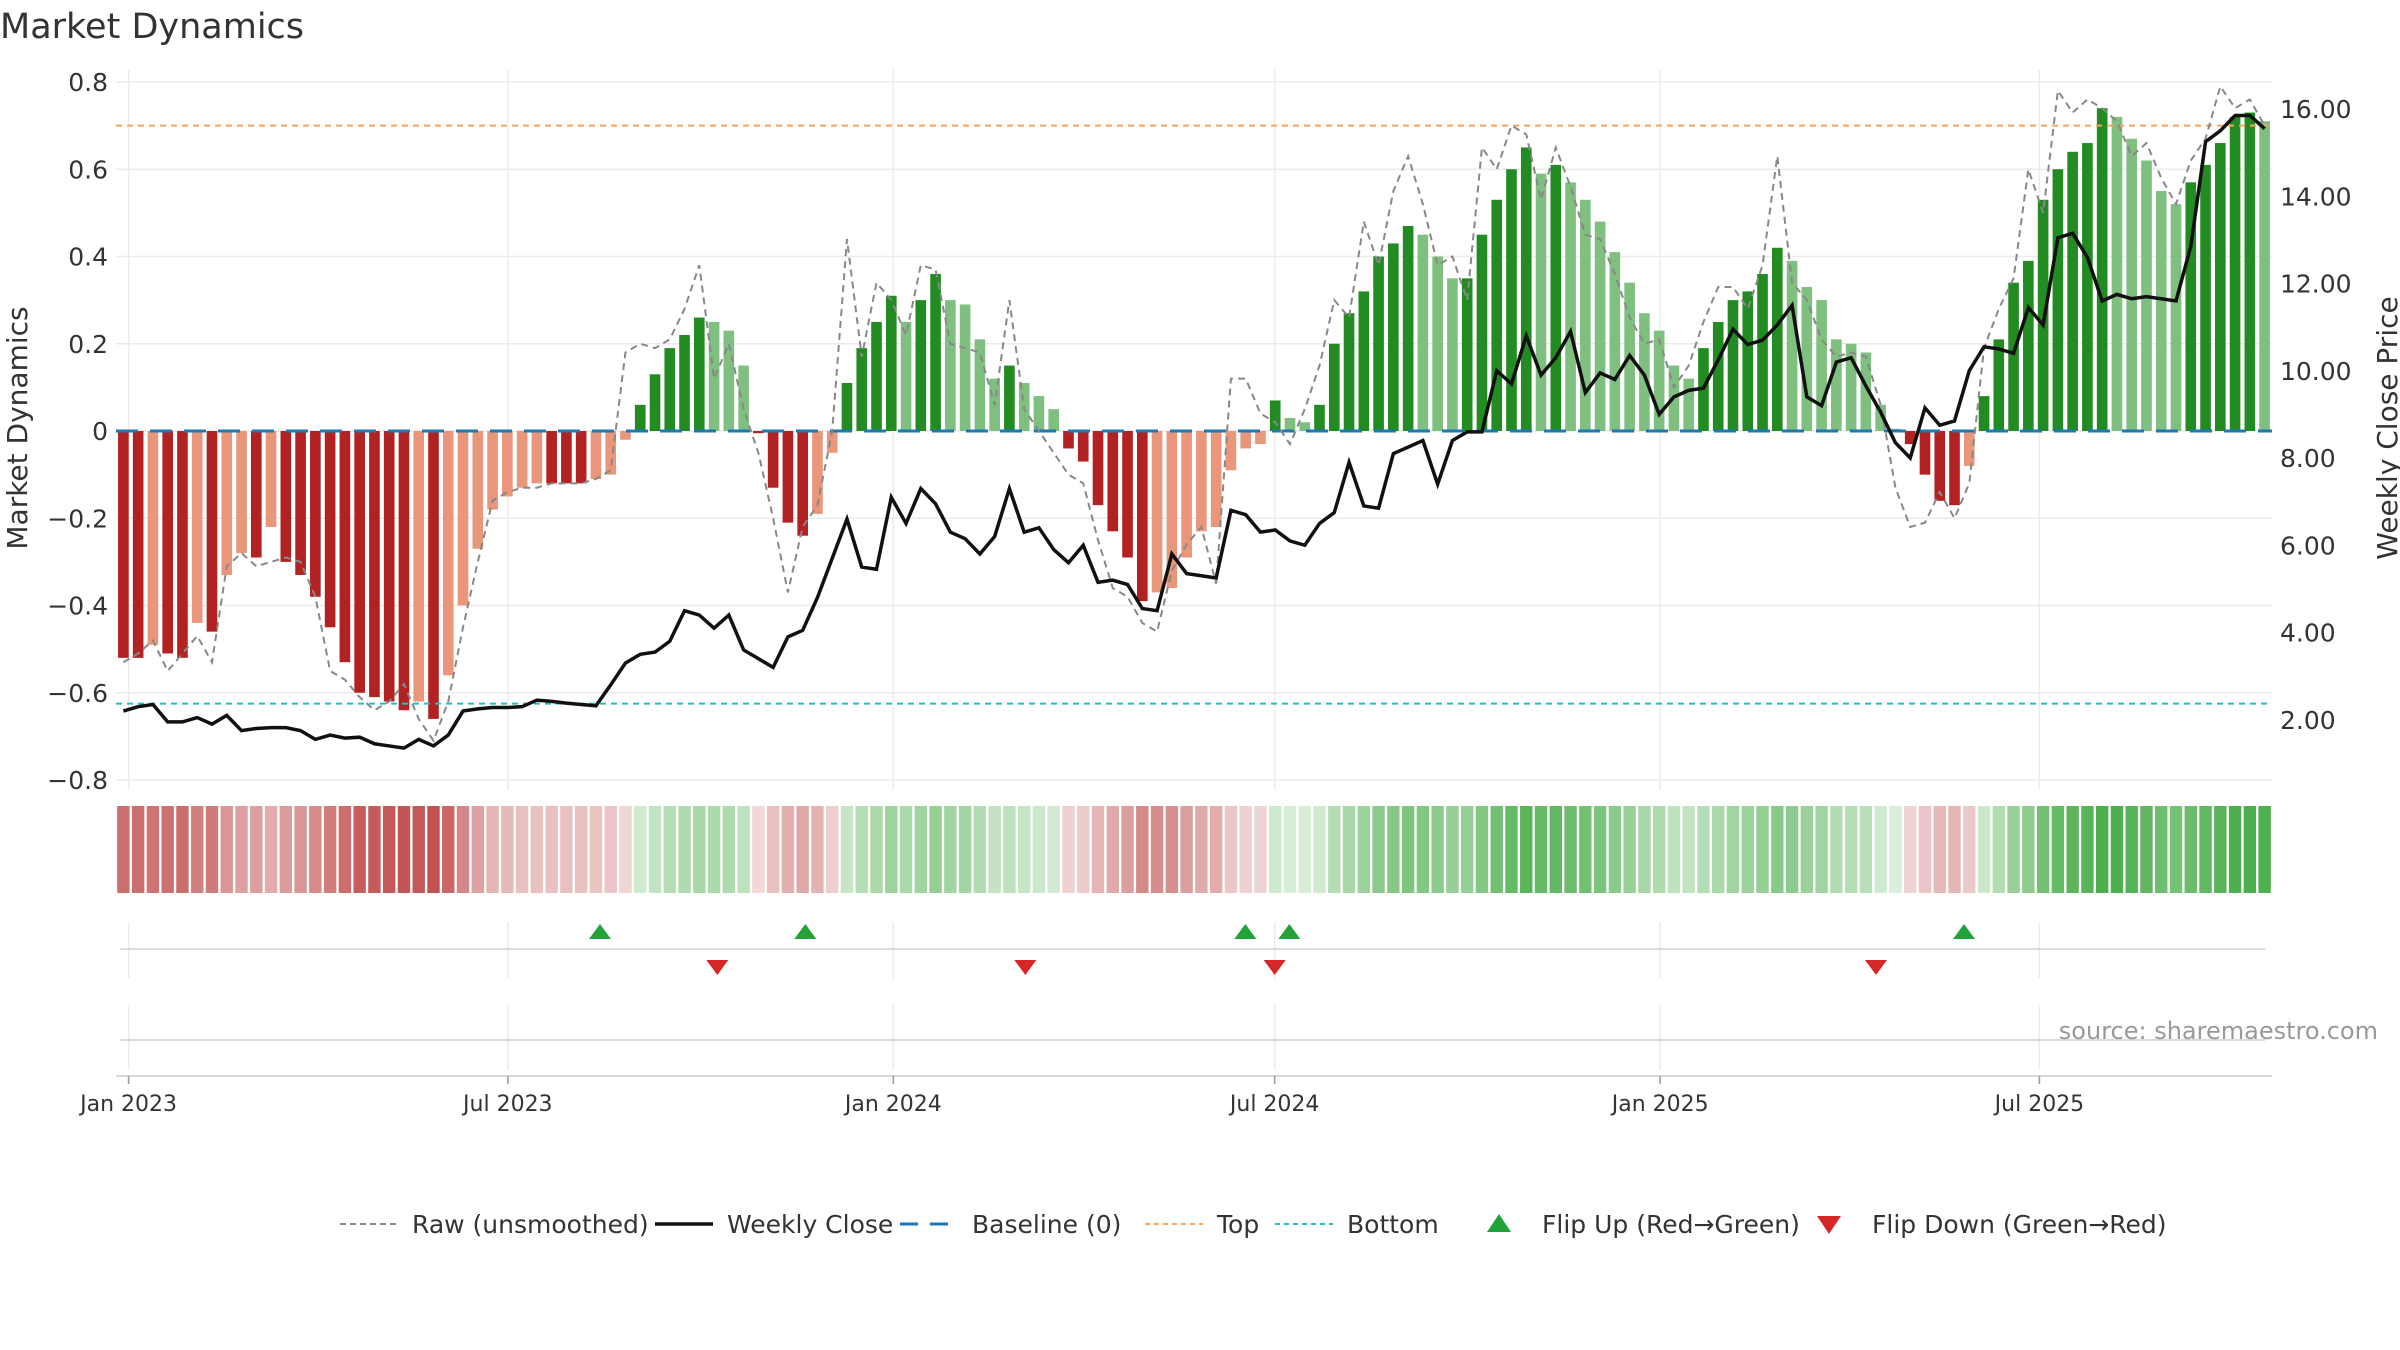 Image resolution: width=2400 pixels, height=1350 pixels. I want to click on flip-markers-panel, so click(1192, 950).